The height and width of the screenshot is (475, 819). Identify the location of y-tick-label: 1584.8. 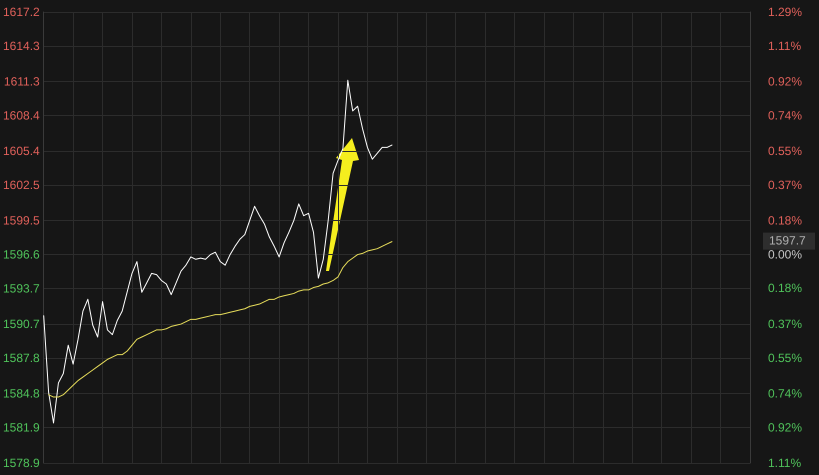
(21, 393).